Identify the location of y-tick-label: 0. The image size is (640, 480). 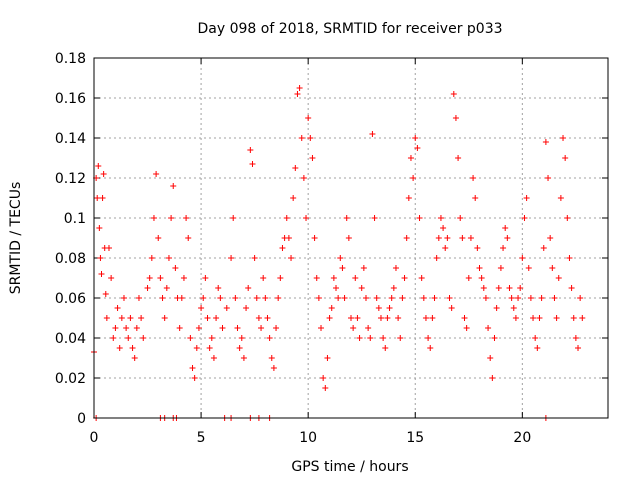
(81, 419).